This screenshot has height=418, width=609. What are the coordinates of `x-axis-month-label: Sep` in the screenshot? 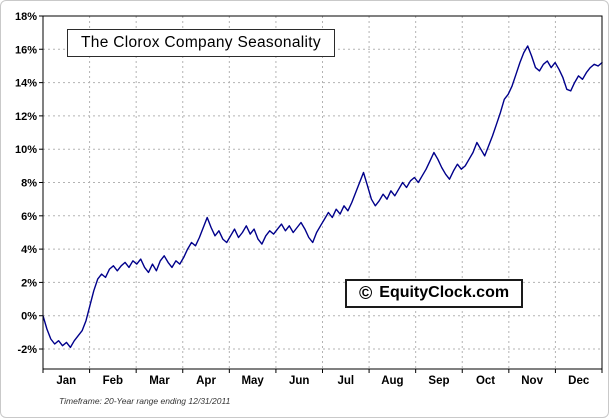 It's located at (438, 381).